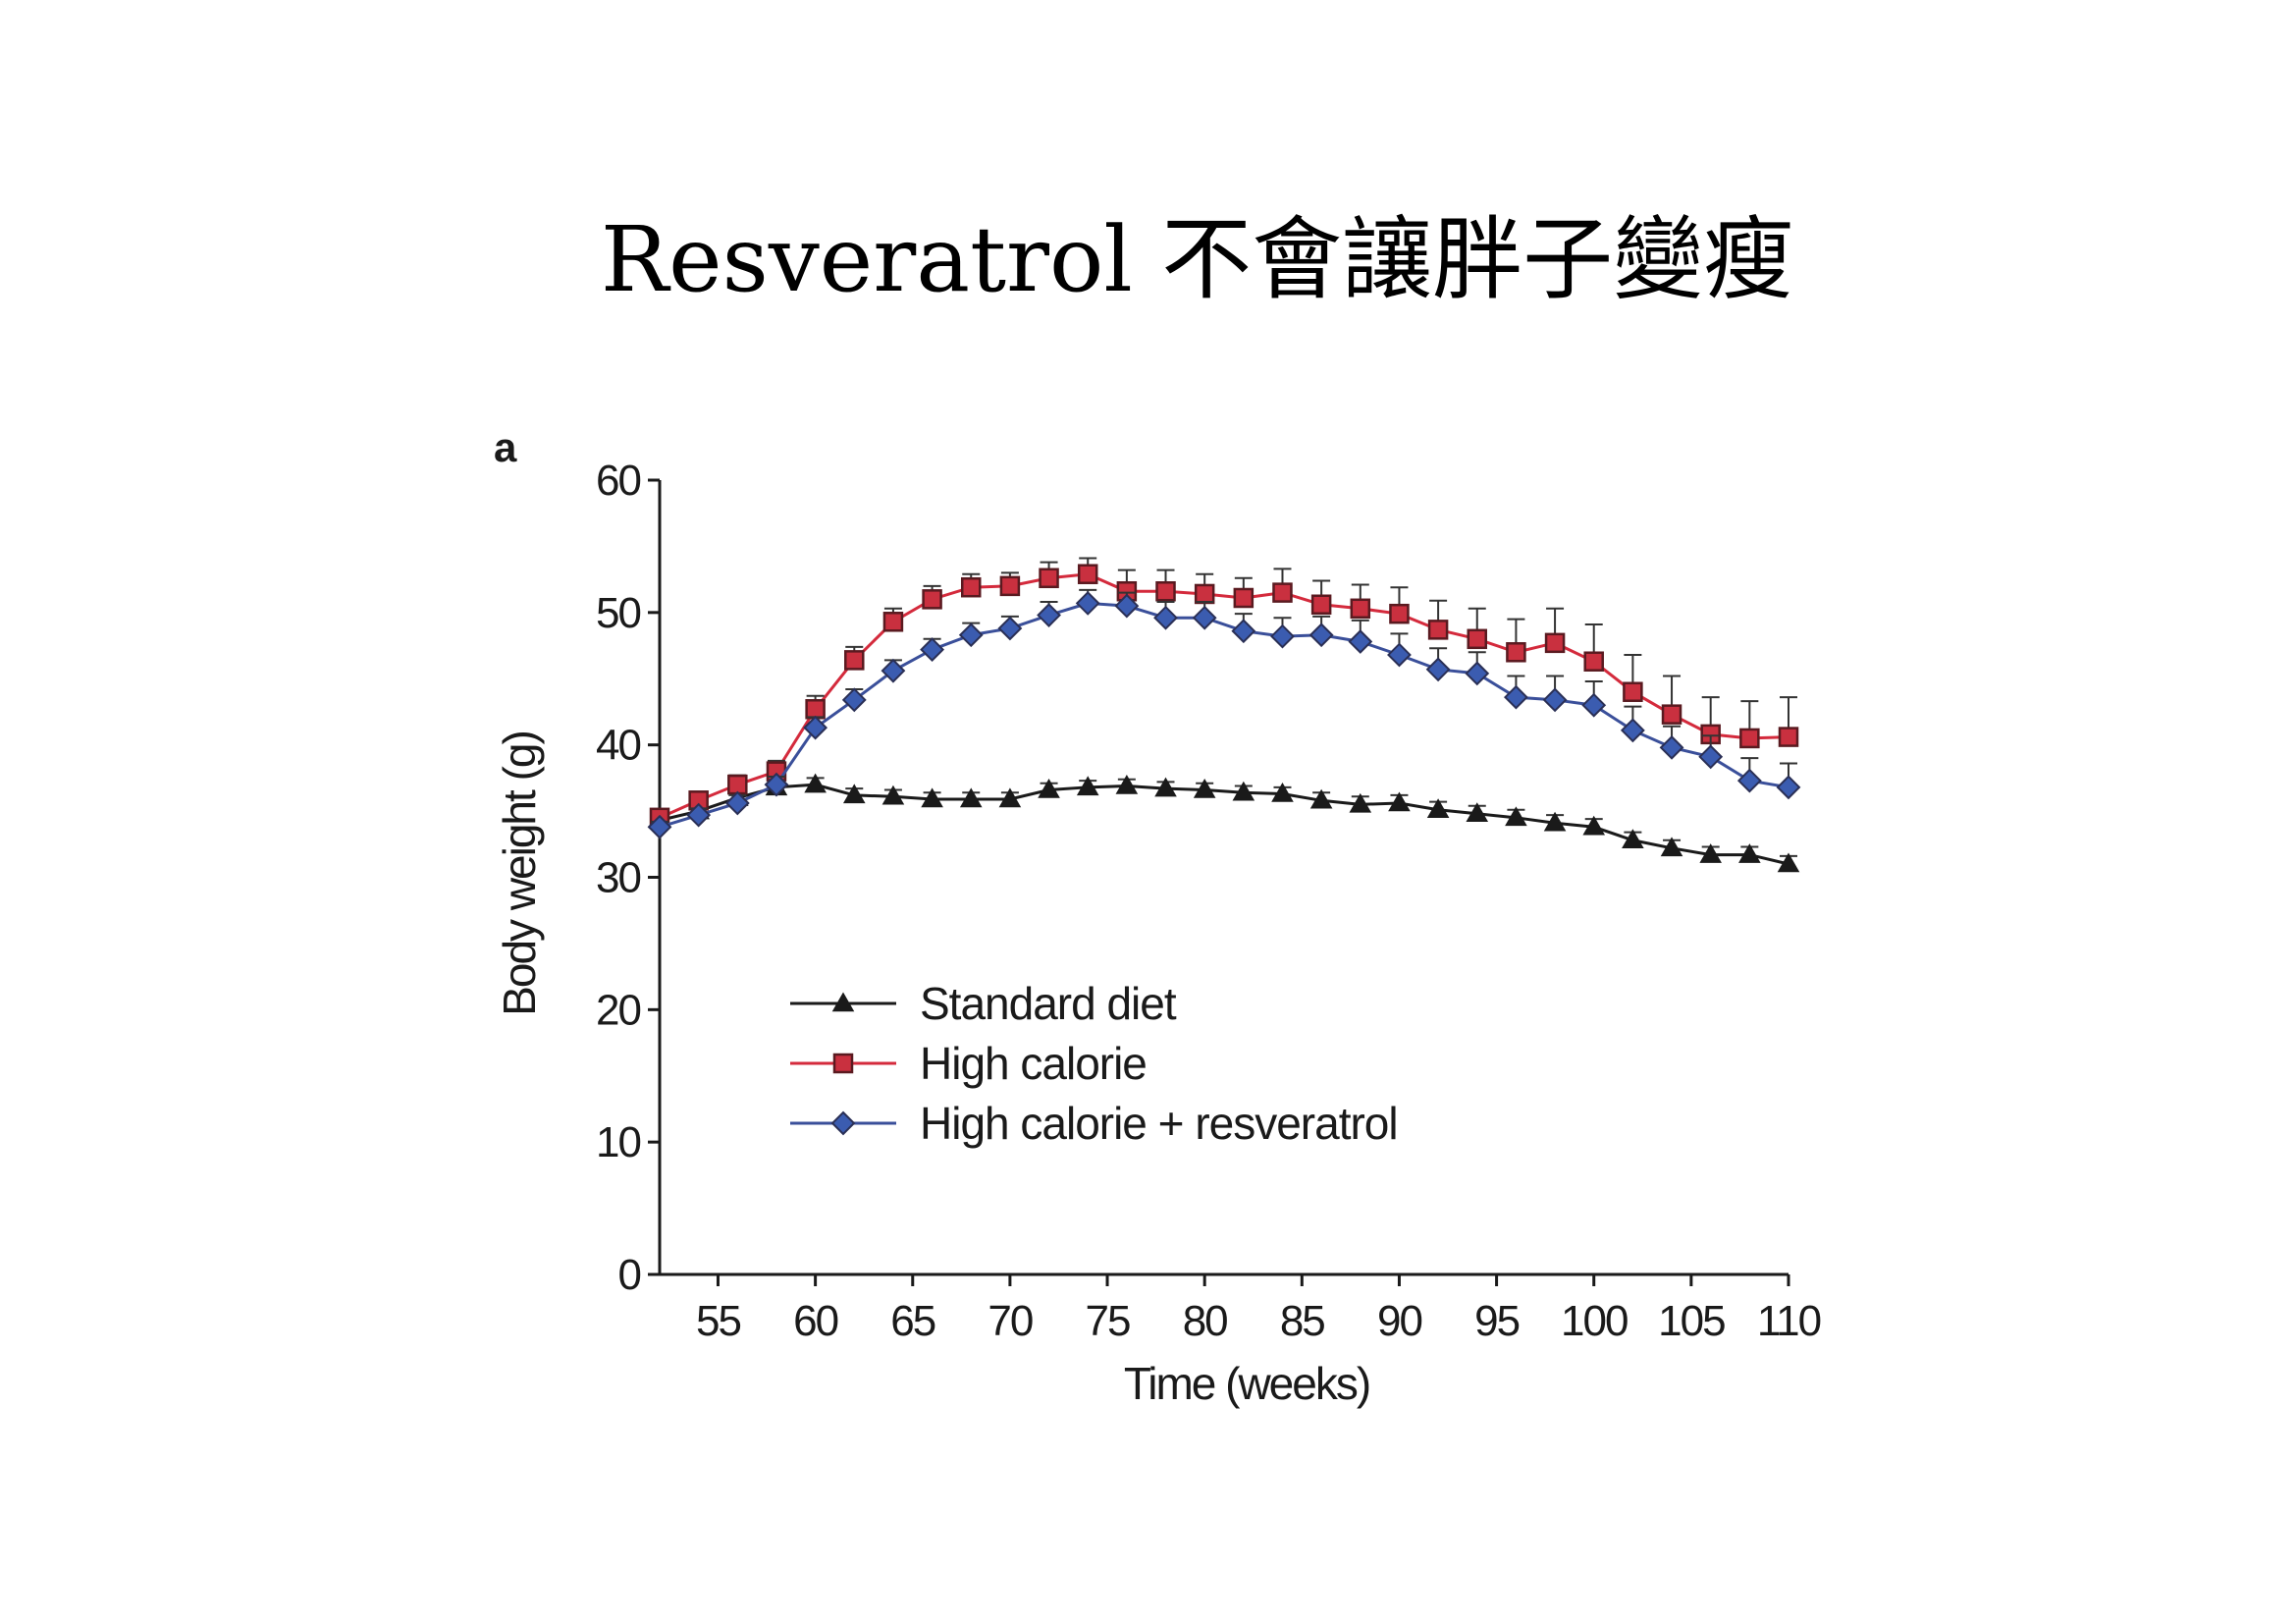 This screenshot has width=2296, height=1623. I want to click on y-axis-title: Body weight (g), so click(519, 873).